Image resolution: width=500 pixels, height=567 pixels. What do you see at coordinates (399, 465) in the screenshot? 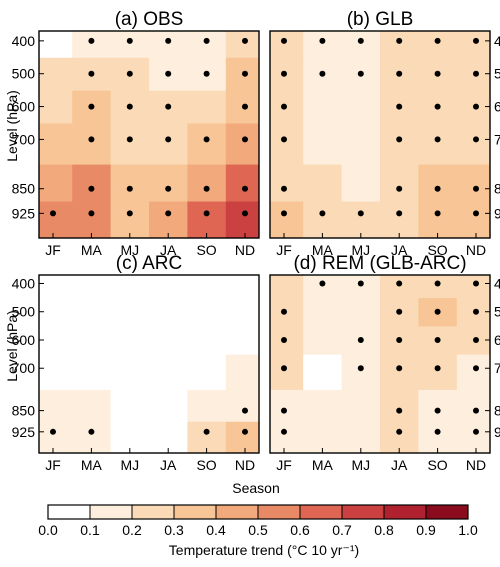
I see `x-tick-label: JA` at bounding box center [399, 465].